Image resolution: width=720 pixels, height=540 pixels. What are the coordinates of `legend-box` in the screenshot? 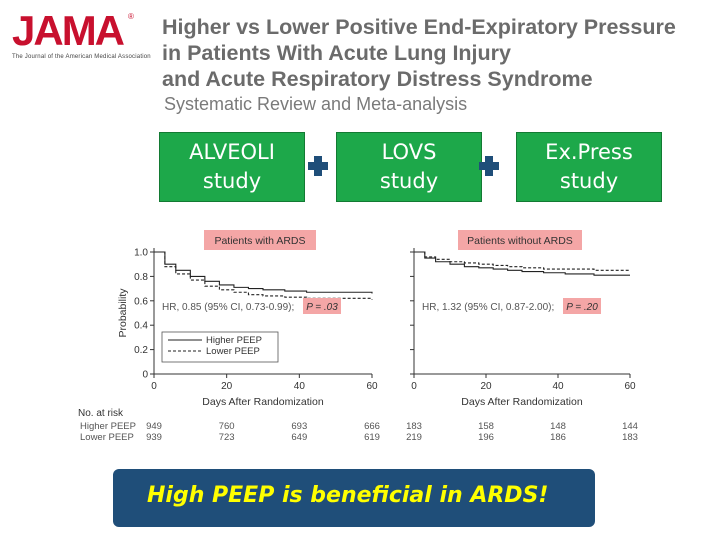 It's located at (220, 347).